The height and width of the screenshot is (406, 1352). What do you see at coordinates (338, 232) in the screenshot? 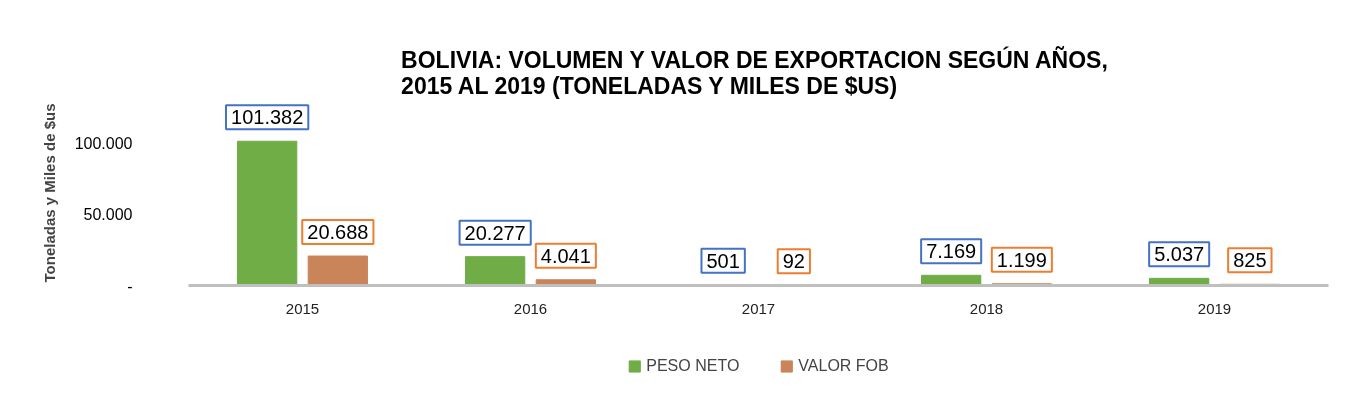
I see `data-label: 20.688` at bounding box center [338, 232].